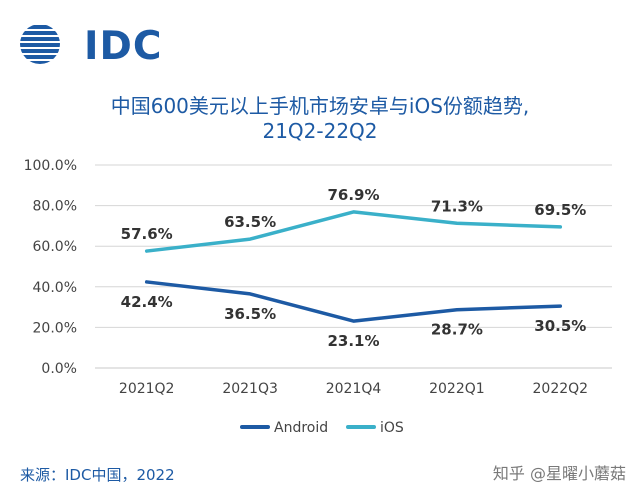  Describe the element at coordinates (147, 389) in the screenshot. I see `x-tick-label: 2021Q2` at that location.